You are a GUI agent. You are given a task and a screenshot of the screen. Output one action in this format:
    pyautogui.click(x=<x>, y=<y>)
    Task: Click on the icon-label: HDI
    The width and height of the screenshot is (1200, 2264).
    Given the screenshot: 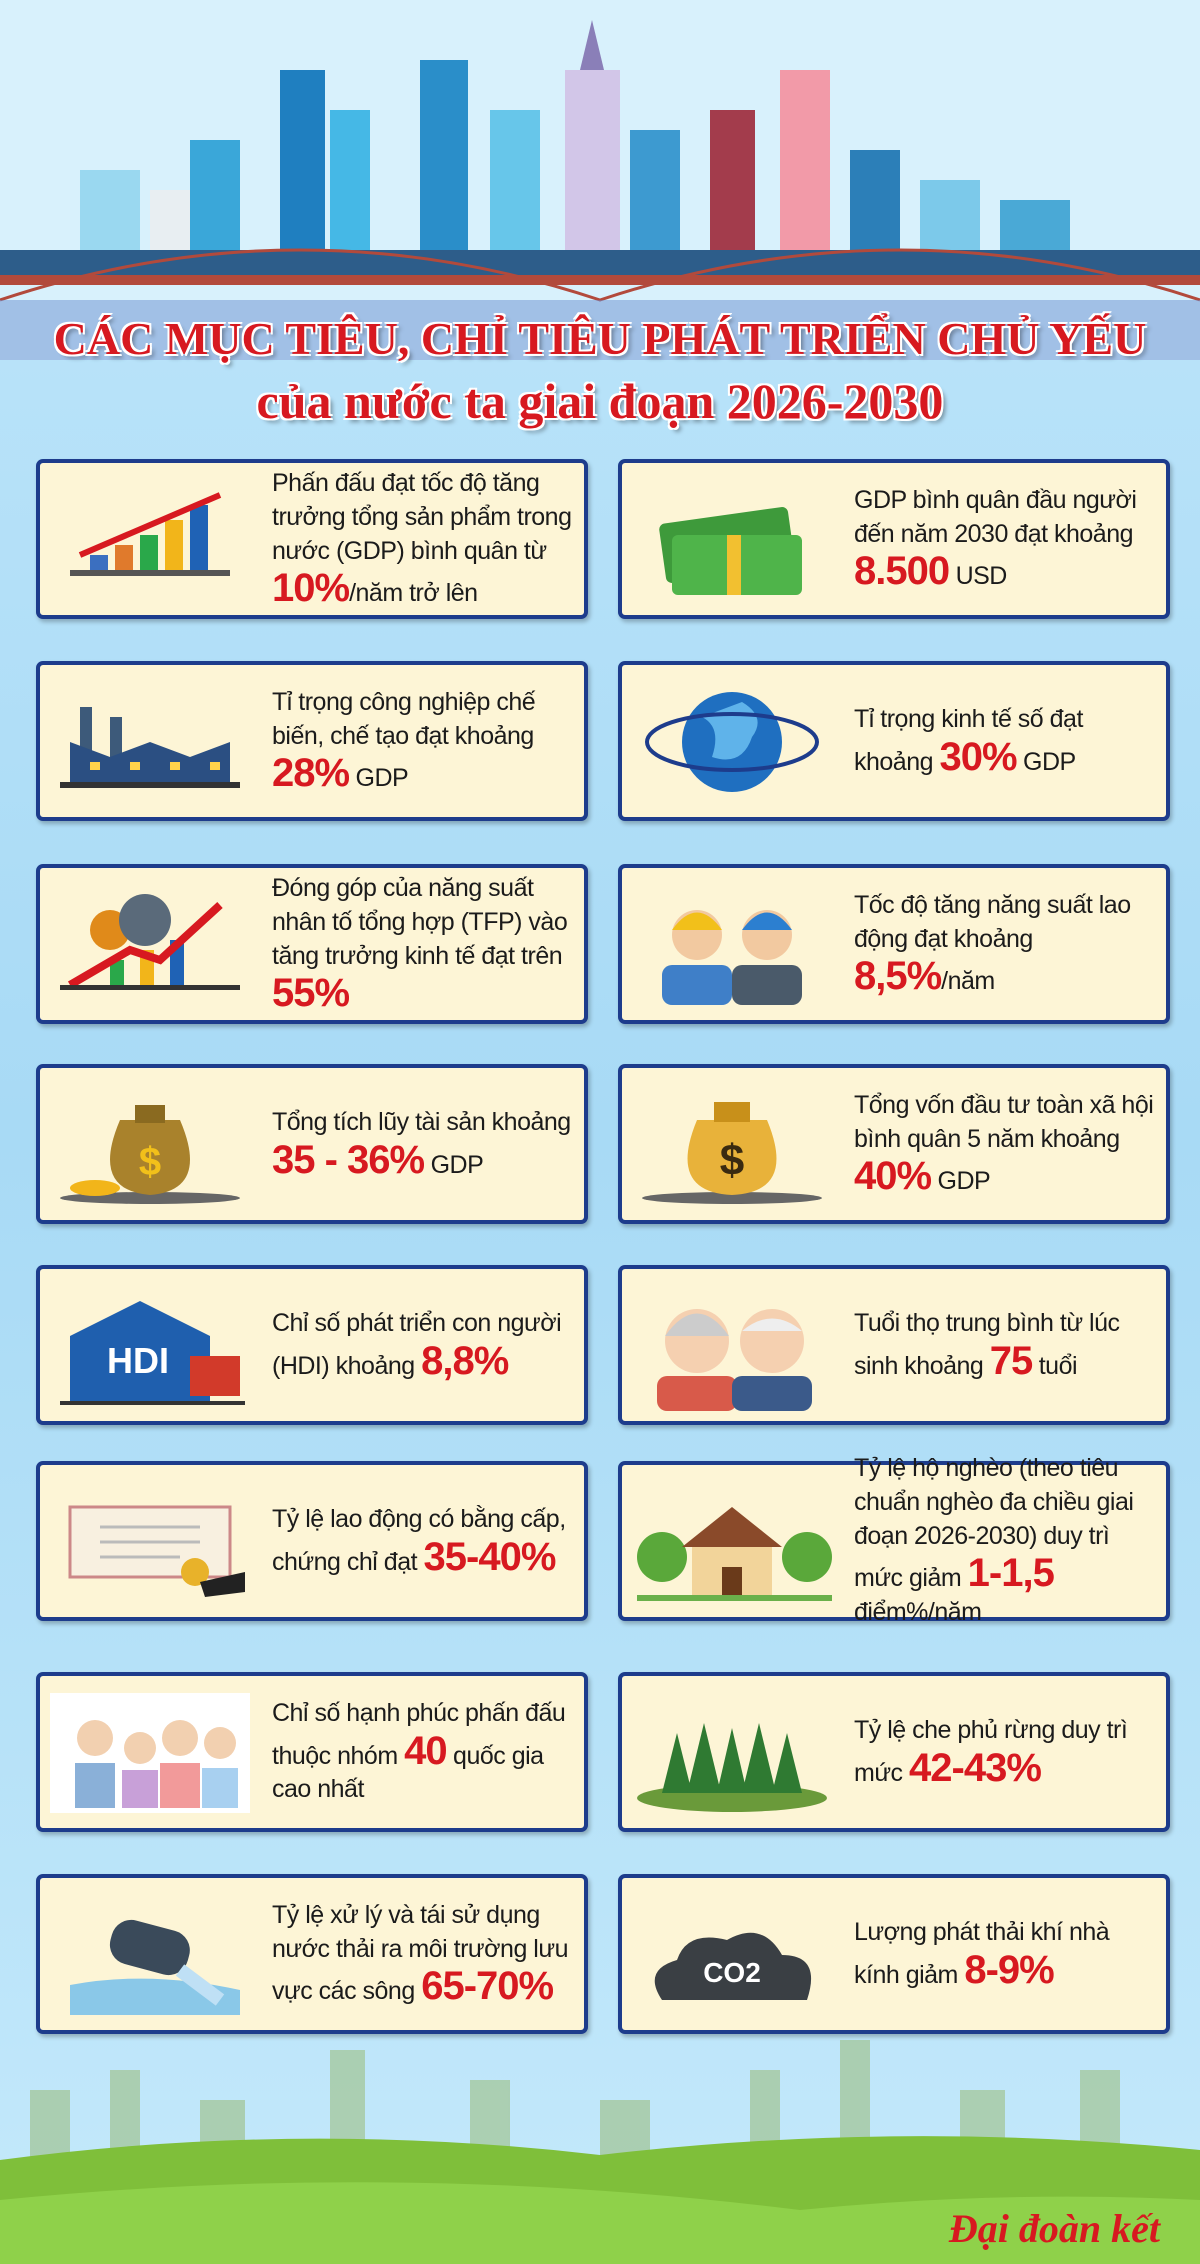 What is the action you would take?
    pyautogui.click(x=138, y=1360)
    